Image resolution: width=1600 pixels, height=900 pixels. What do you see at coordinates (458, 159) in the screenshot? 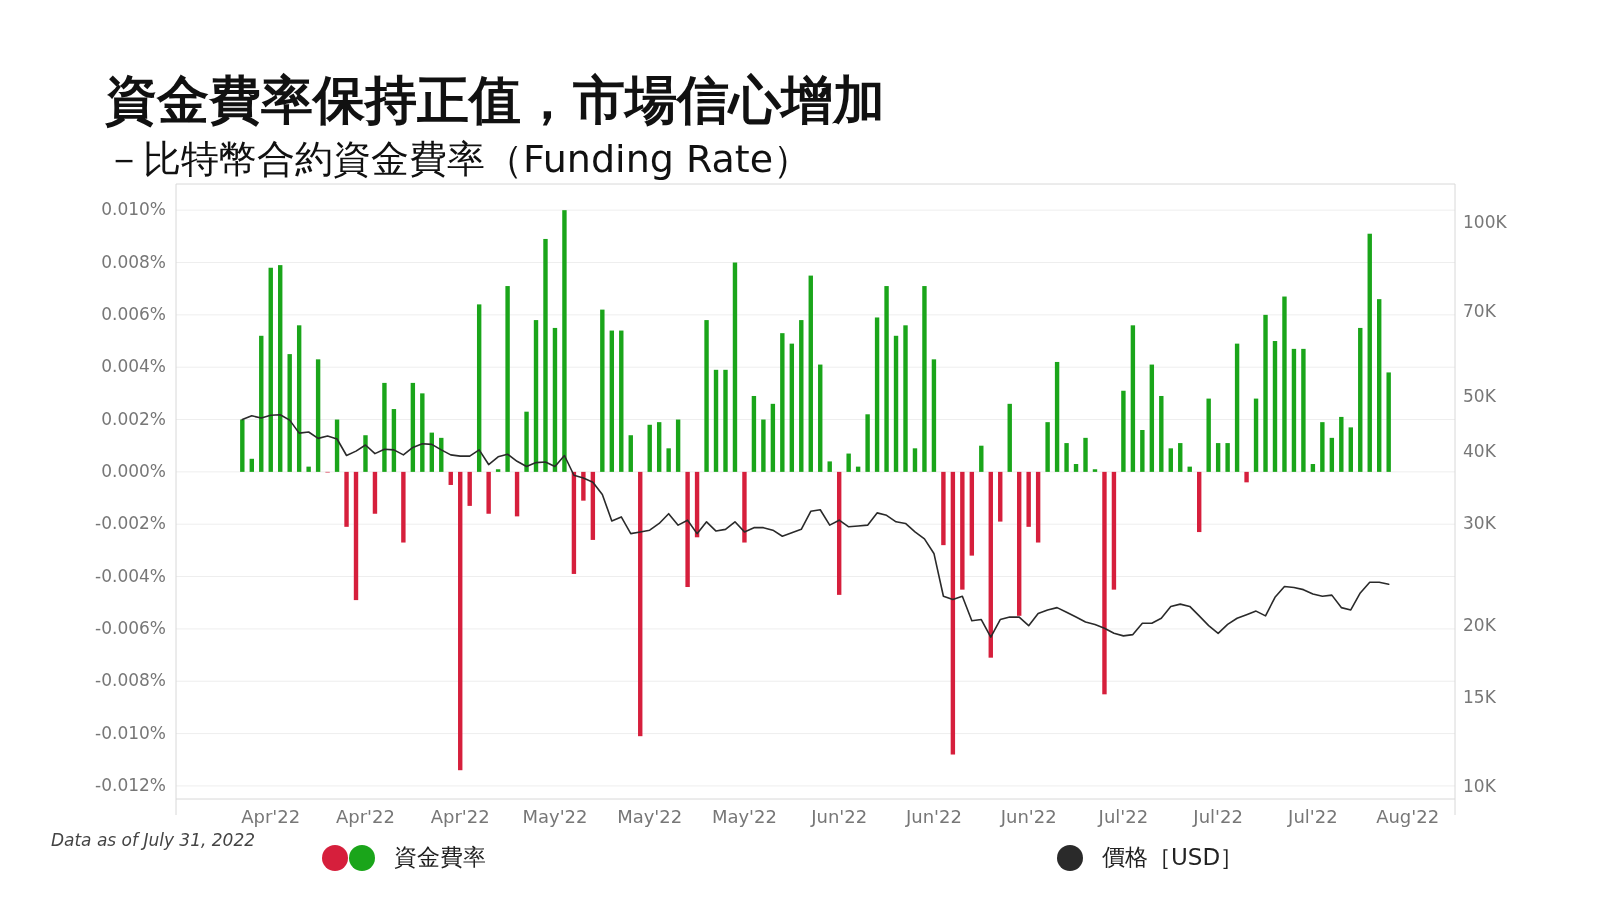
I see `chart-subtitle: －比特幣合約資金費率（Funding Rate）` at bounding box center [458, 159].